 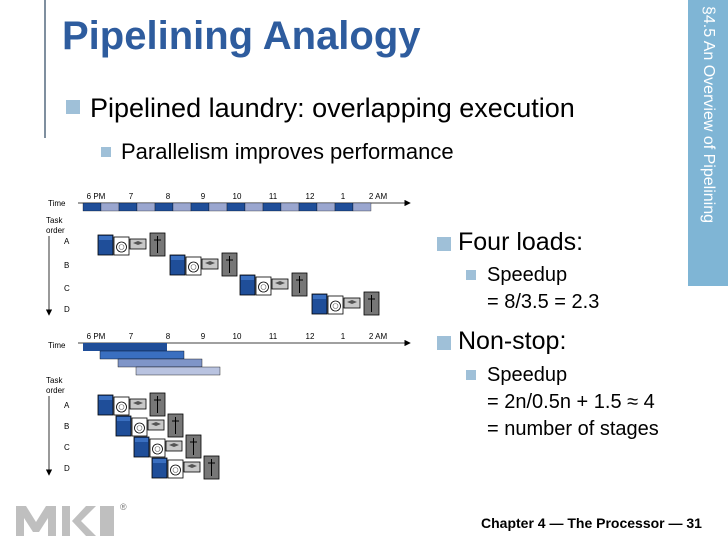 What do you see at coordinates (543, 302) in the screenshot?
I see `speedup1-formula: = 8/3.5 = 2.3` at bounding box center [543, 302].